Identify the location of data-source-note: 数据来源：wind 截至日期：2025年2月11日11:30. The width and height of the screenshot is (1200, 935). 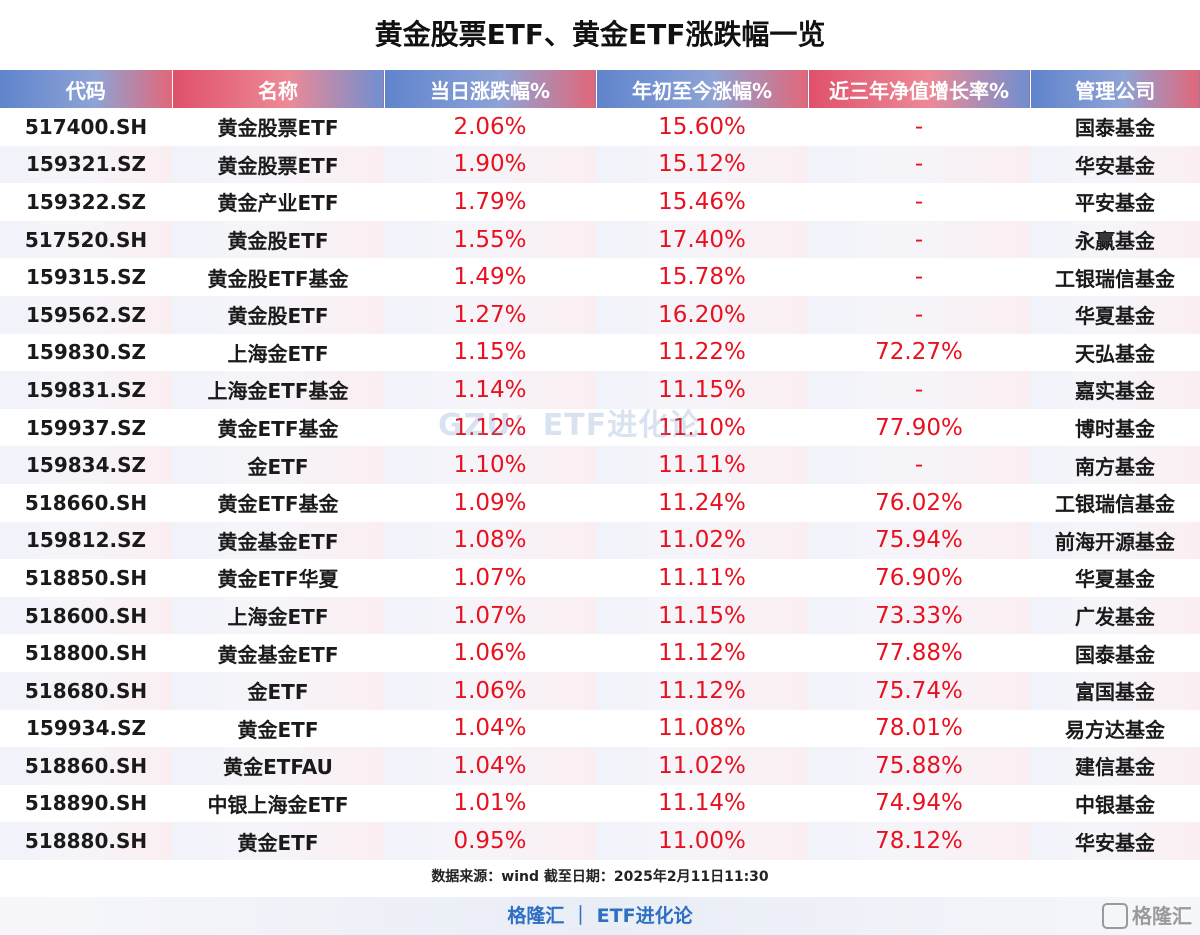
(600, 877).